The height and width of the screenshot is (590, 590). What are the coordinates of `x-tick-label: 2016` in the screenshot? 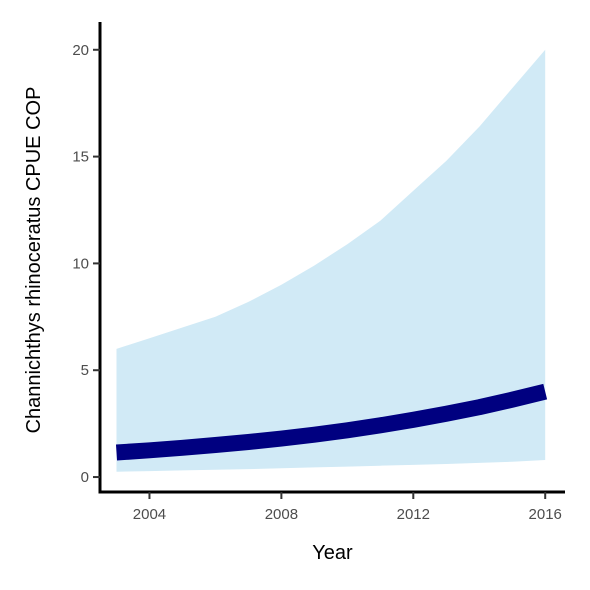 It's located at (545, 514).